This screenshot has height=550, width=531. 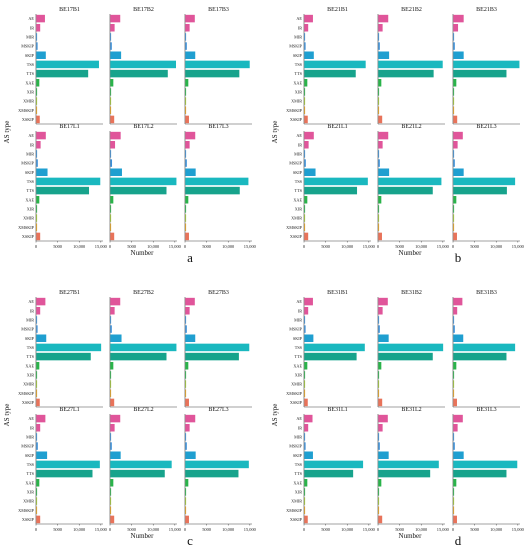 I want to click on panel-title: BE31B1, so click(x=337, y=293).